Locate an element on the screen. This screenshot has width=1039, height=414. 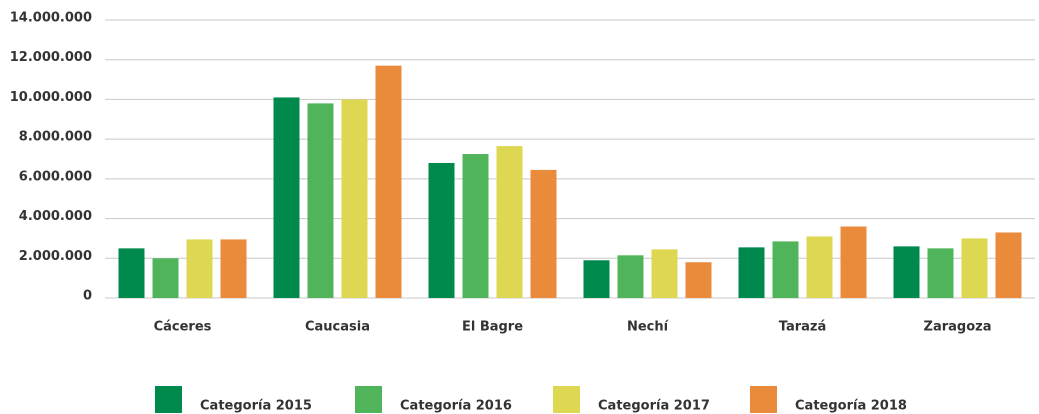
y-tick-label: 14.000.000 is located at coordinates (51, 18).